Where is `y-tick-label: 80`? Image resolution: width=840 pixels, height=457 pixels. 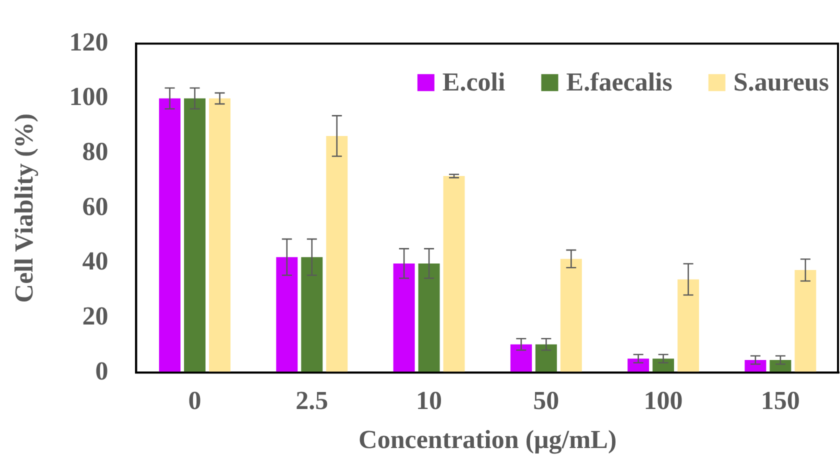 y-tick-label: 80 is located at coordinates (95, 151).